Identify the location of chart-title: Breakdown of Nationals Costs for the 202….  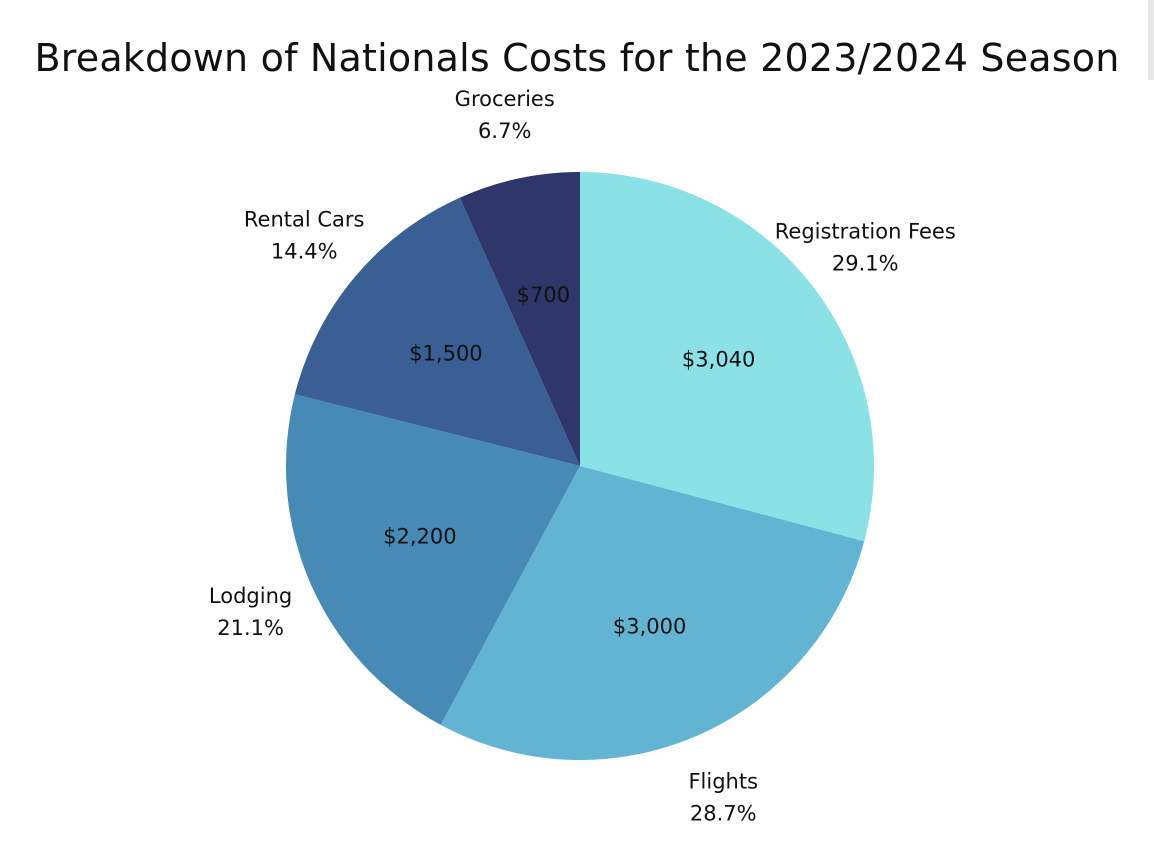
(577, 58).